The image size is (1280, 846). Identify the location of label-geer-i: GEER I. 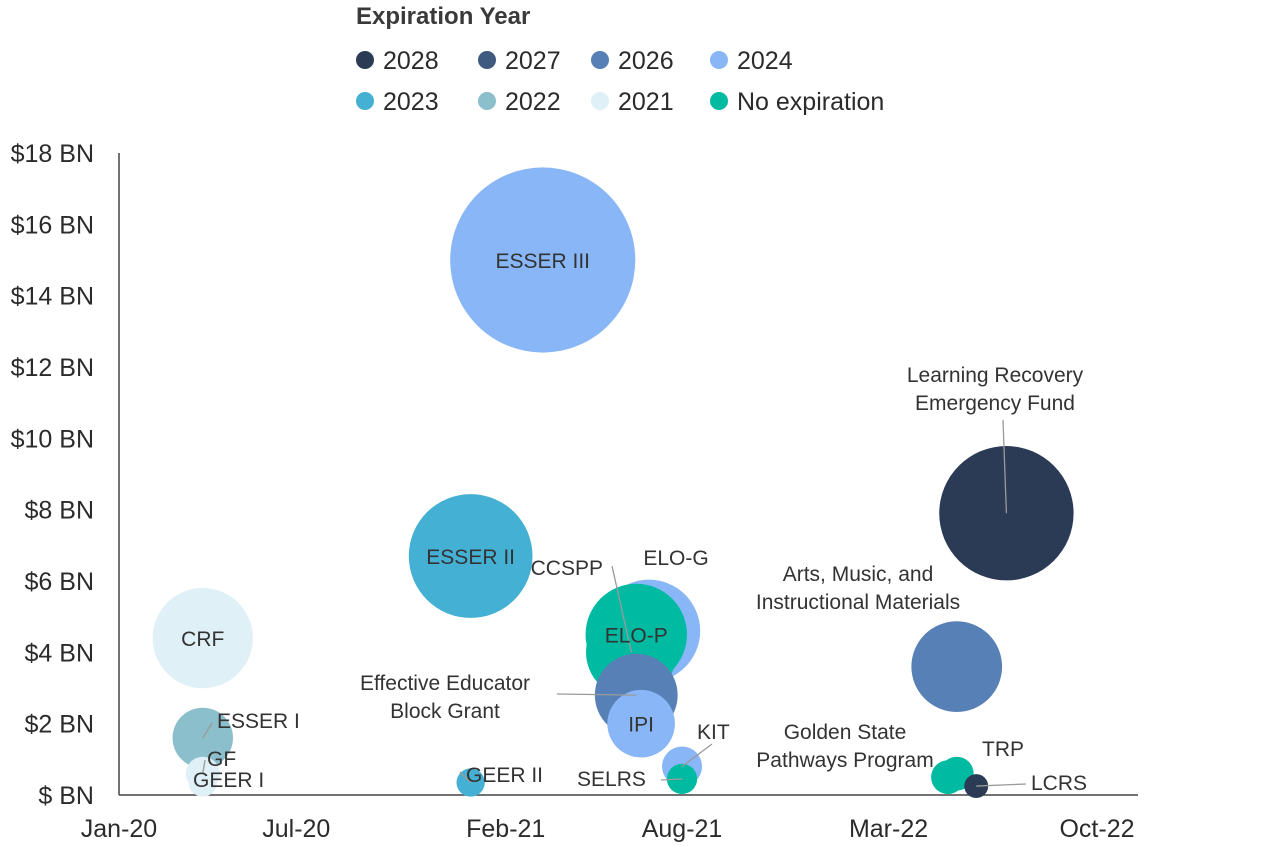
(228, 780).